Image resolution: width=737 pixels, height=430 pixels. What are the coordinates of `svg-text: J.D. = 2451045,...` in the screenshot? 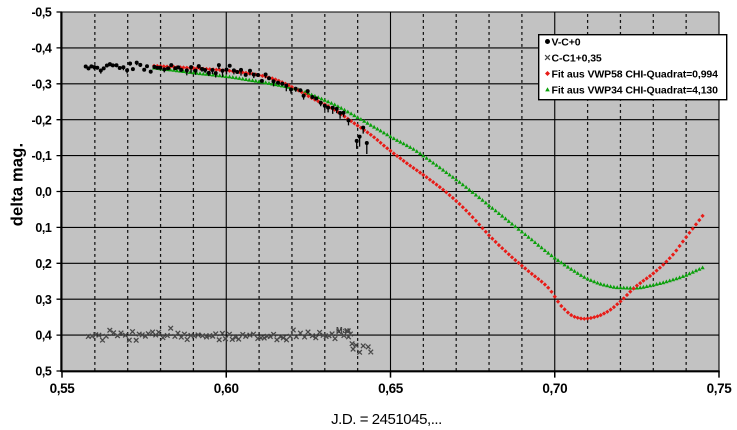 It's located at (386, 419).